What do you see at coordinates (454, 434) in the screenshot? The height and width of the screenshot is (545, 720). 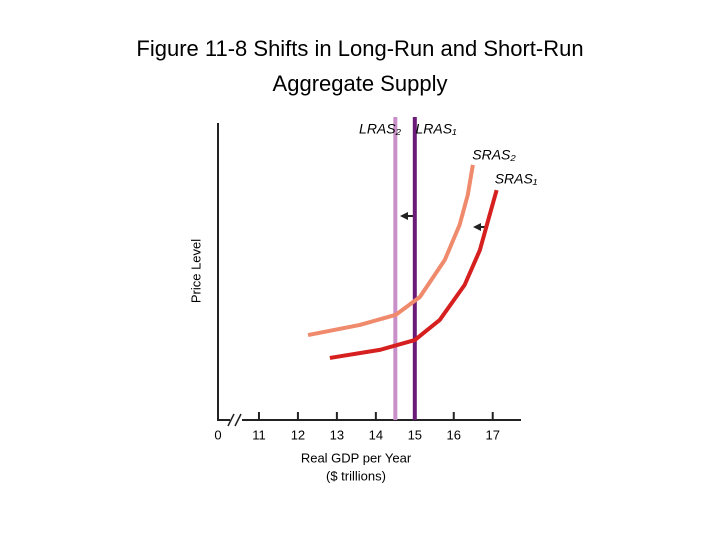 I see `x-tick-label: 16` at bounding box center [454, 434].